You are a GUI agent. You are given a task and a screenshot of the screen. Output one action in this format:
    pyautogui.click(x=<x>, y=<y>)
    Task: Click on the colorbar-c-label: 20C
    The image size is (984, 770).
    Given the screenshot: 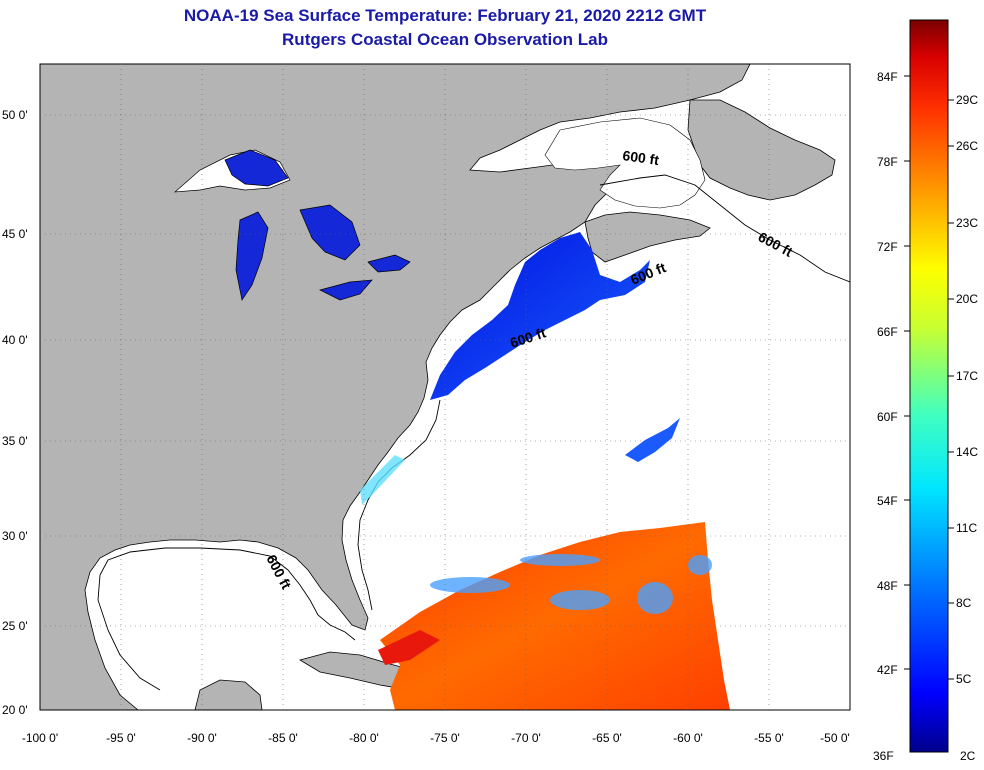 What is the action you would take?
    pyautogui.click(x=967, y=299)
    